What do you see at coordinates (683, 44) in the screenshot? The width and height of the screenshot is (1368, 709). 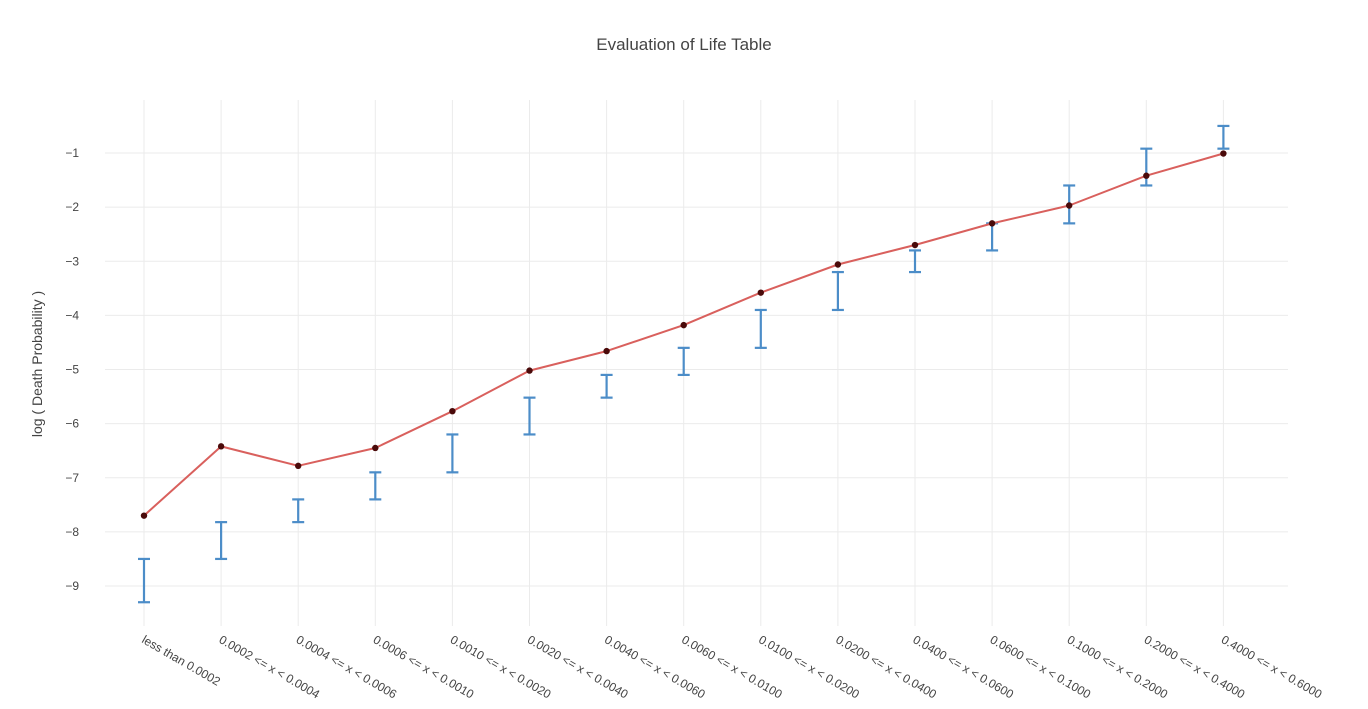 I see `chart-title: Evaluation of Life Table` at bounding box center [683, 44].